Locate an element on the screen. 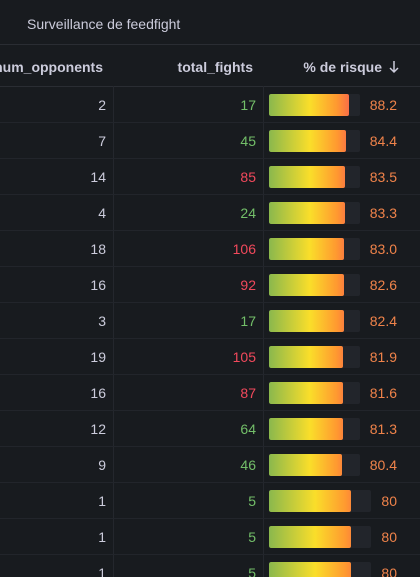 Image resolution: width=420 pixels, height=577 pixels. cell: 92 is located at coordinates (248, 285).